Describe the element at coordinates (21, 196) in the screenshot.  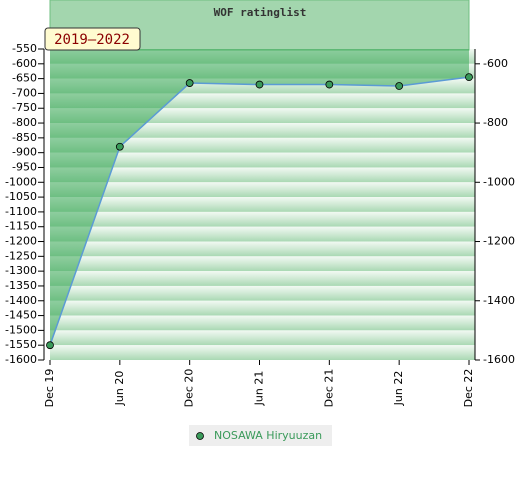
I see `y-tick-label: -1050` at that location.